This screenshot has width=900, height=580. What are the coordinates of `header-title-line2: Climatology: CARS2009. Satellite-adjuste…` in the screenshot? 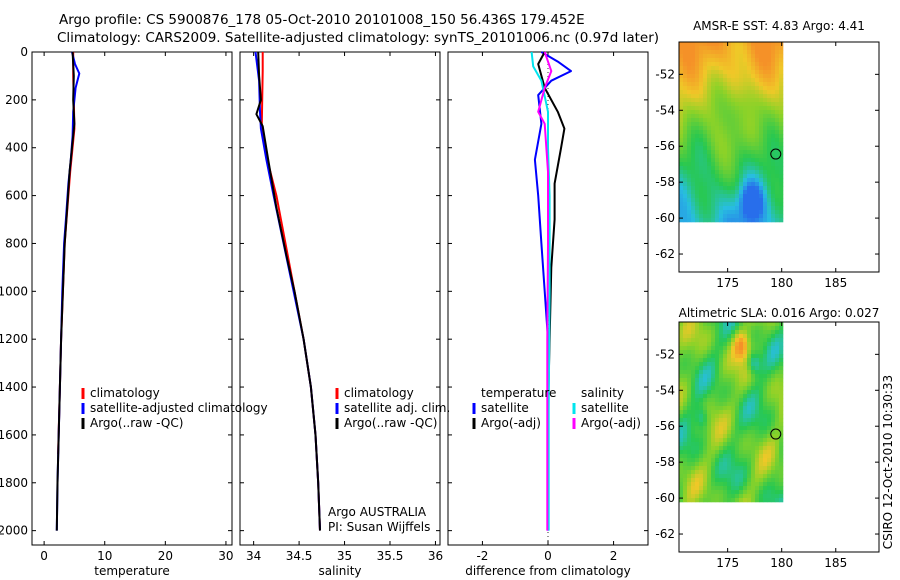 It's located at (358, 38).